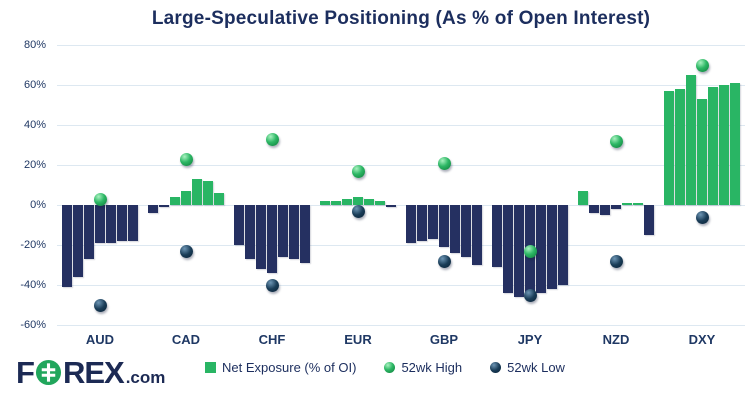 The width and height of the screenshot is (749, 400). Describe the element at coordinates (496, 367) in the screenshot. I see `low-dot-icon` at that location.